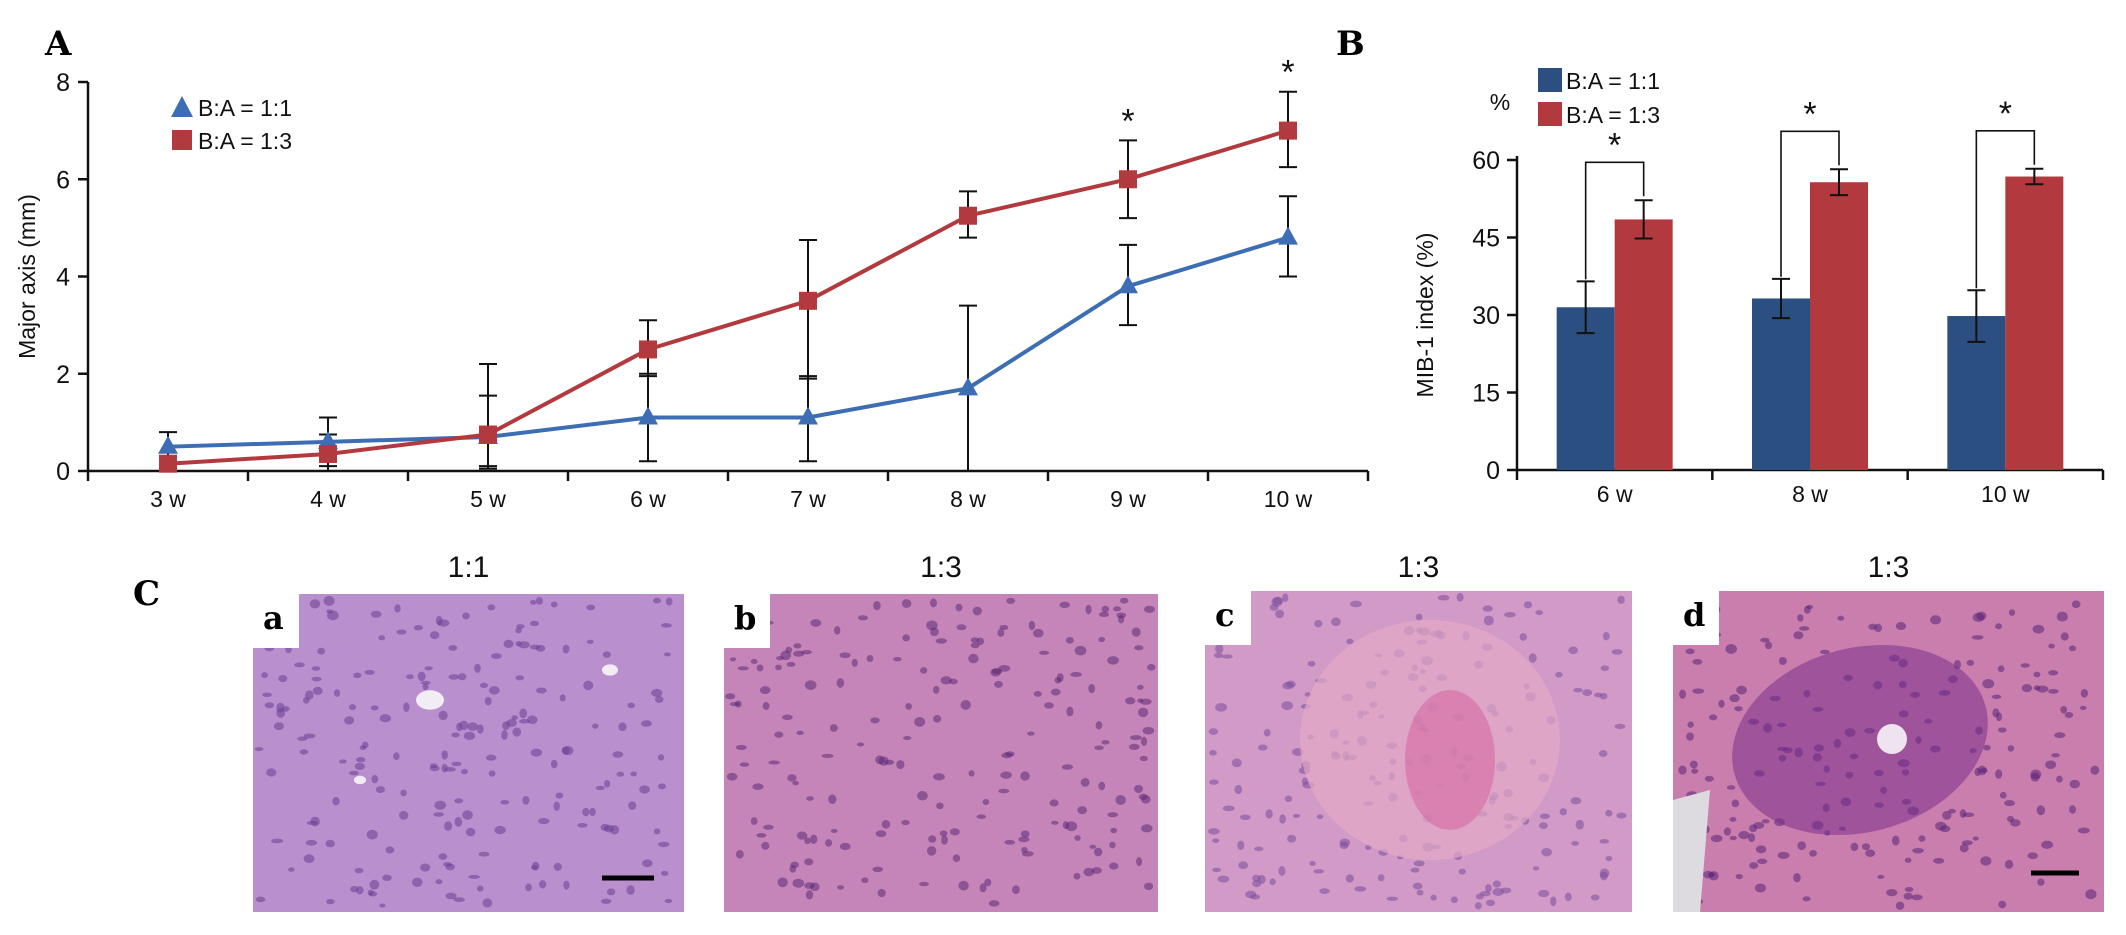  Describe the element at coordinates (1500, 102) in the screenshot. I see `y-unit-label: %` at that location.